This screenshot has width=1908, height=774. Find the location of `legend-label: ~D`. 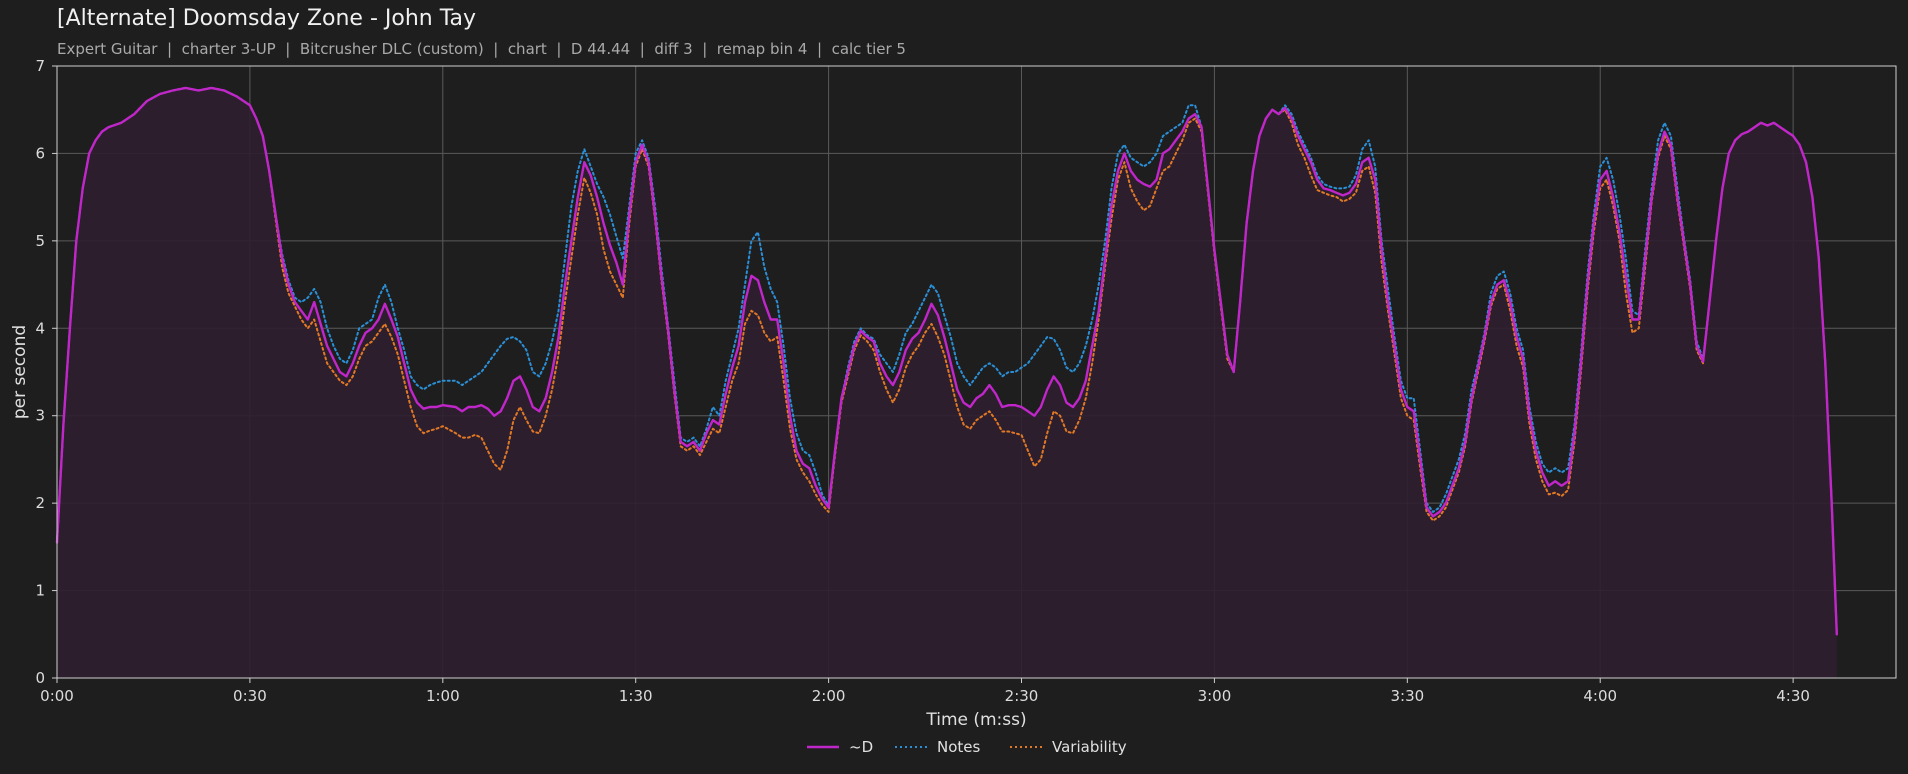

legend-label: ~D is located at coordinates (861, 747).